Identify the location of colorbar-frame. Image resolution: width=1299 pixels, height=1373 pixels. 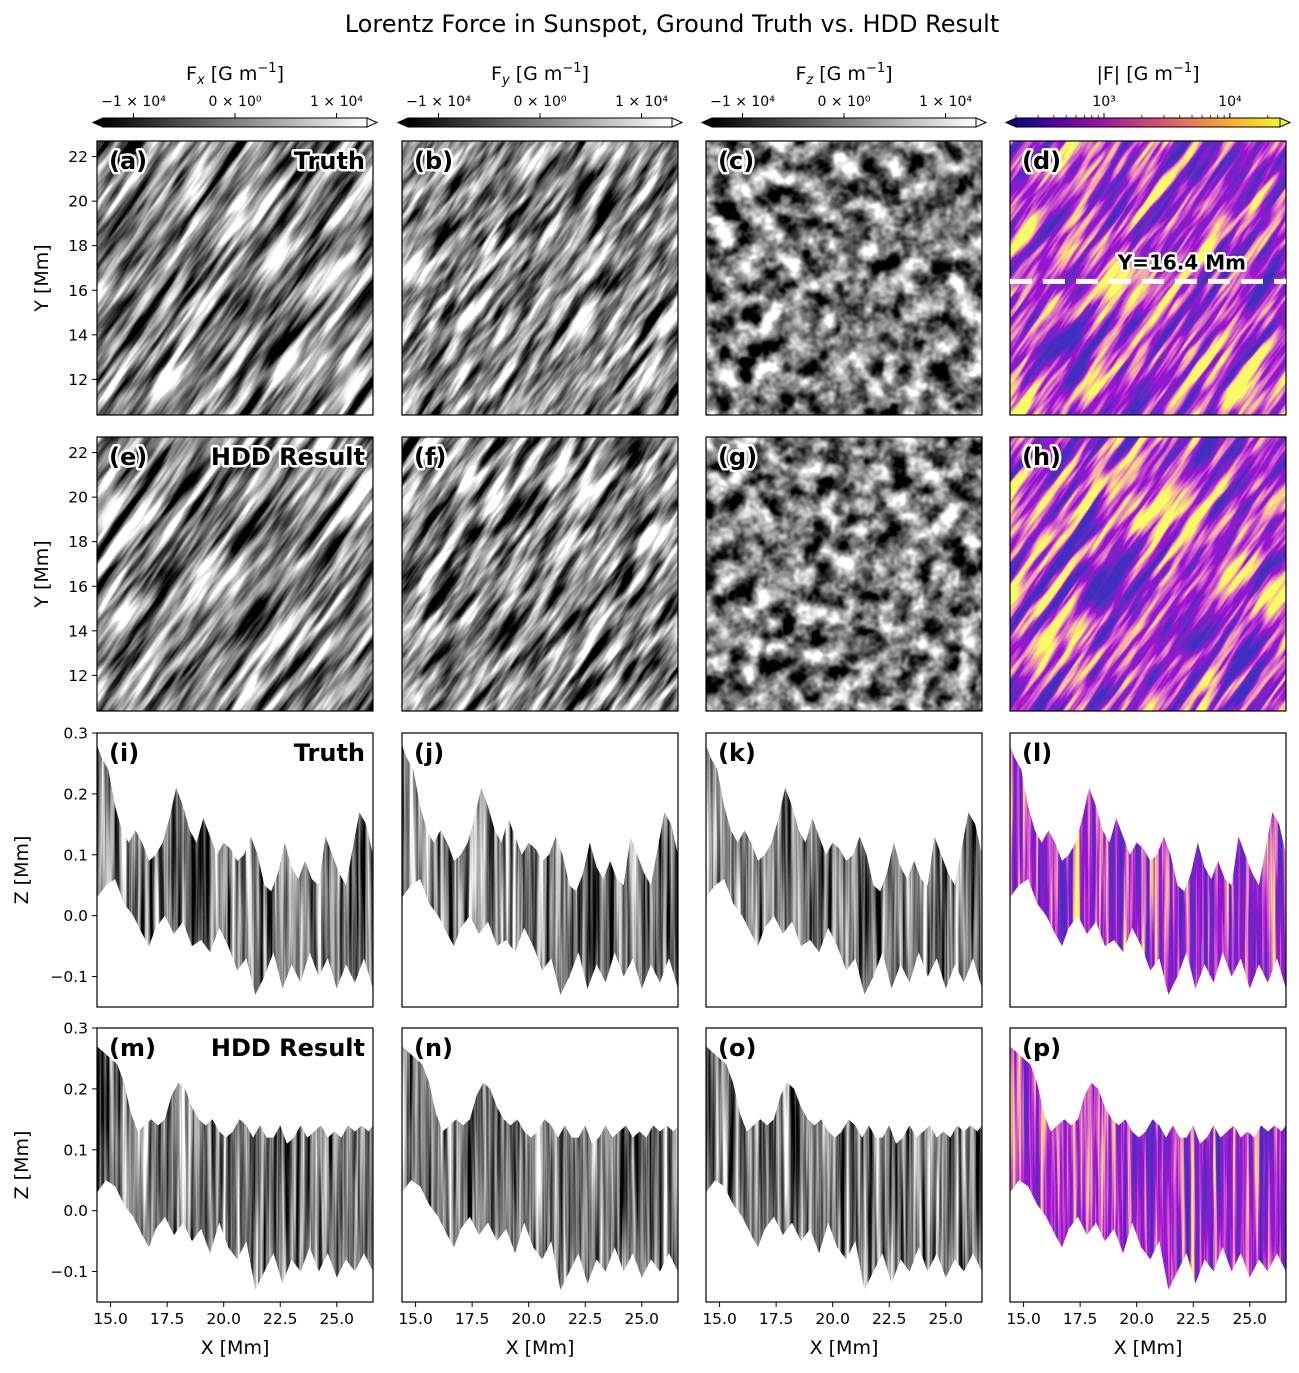
(1148, 122).